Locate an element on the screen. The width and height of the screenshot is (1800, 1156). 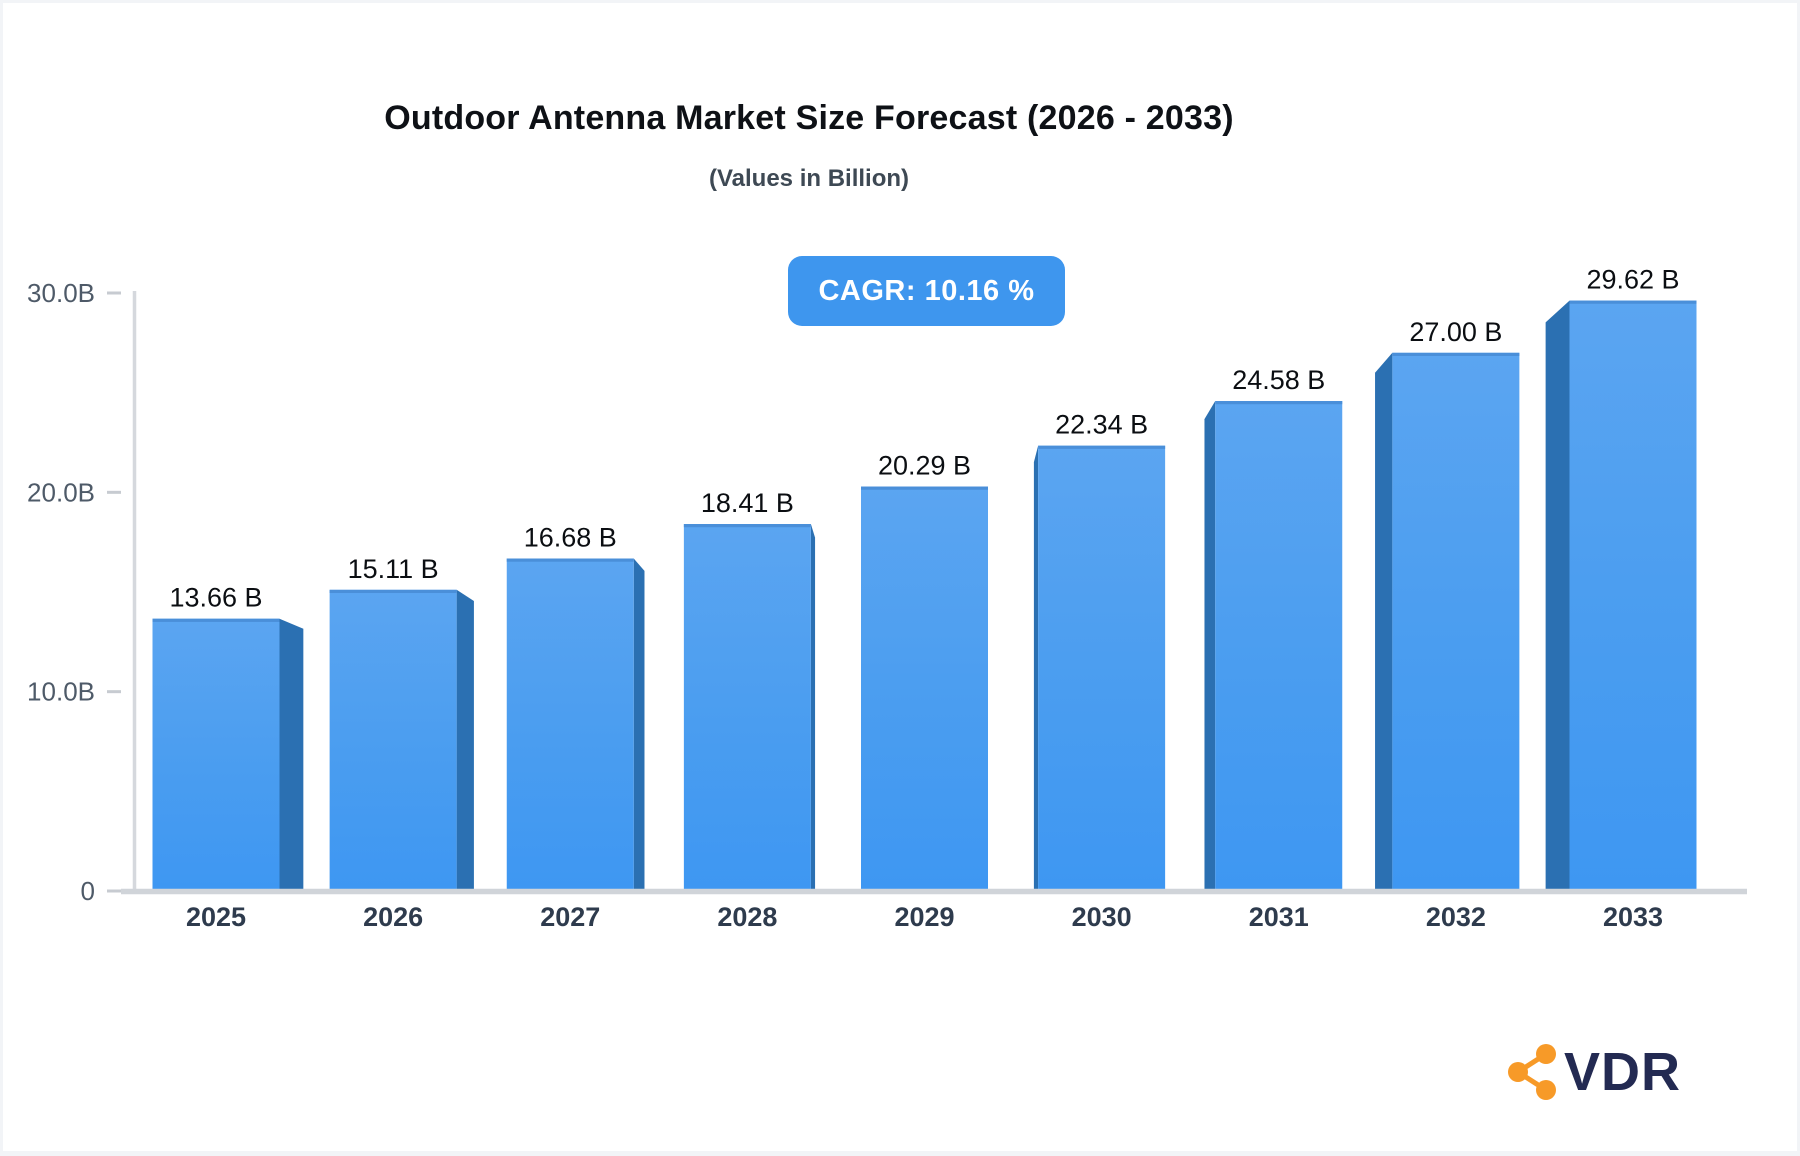
cagr-badge: CAGR: 10.16 % is located at coordinates (926, 291).